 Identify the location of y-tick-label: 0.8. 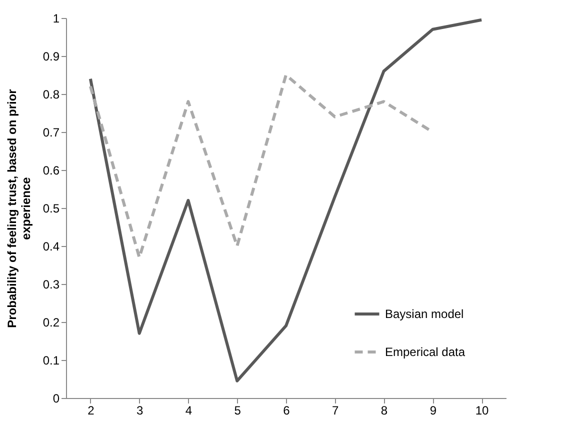
(51, 95).